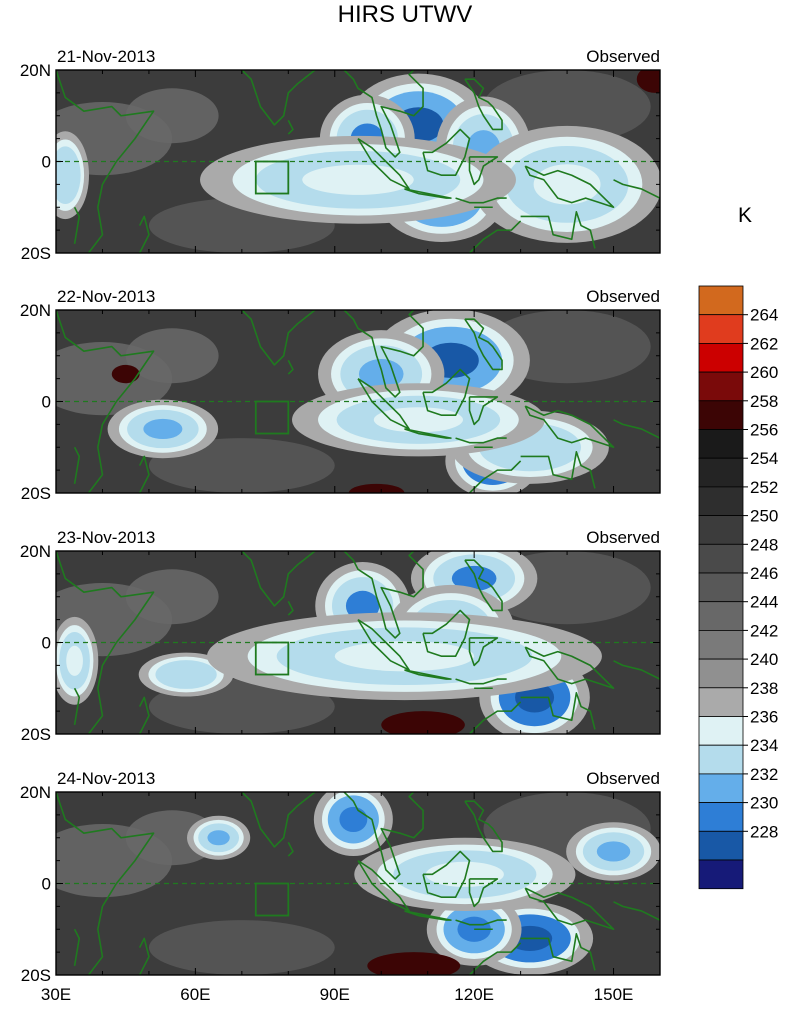 The image size is (794, 1013). I want to click on colorbar-label: 244, so click(764, 602).